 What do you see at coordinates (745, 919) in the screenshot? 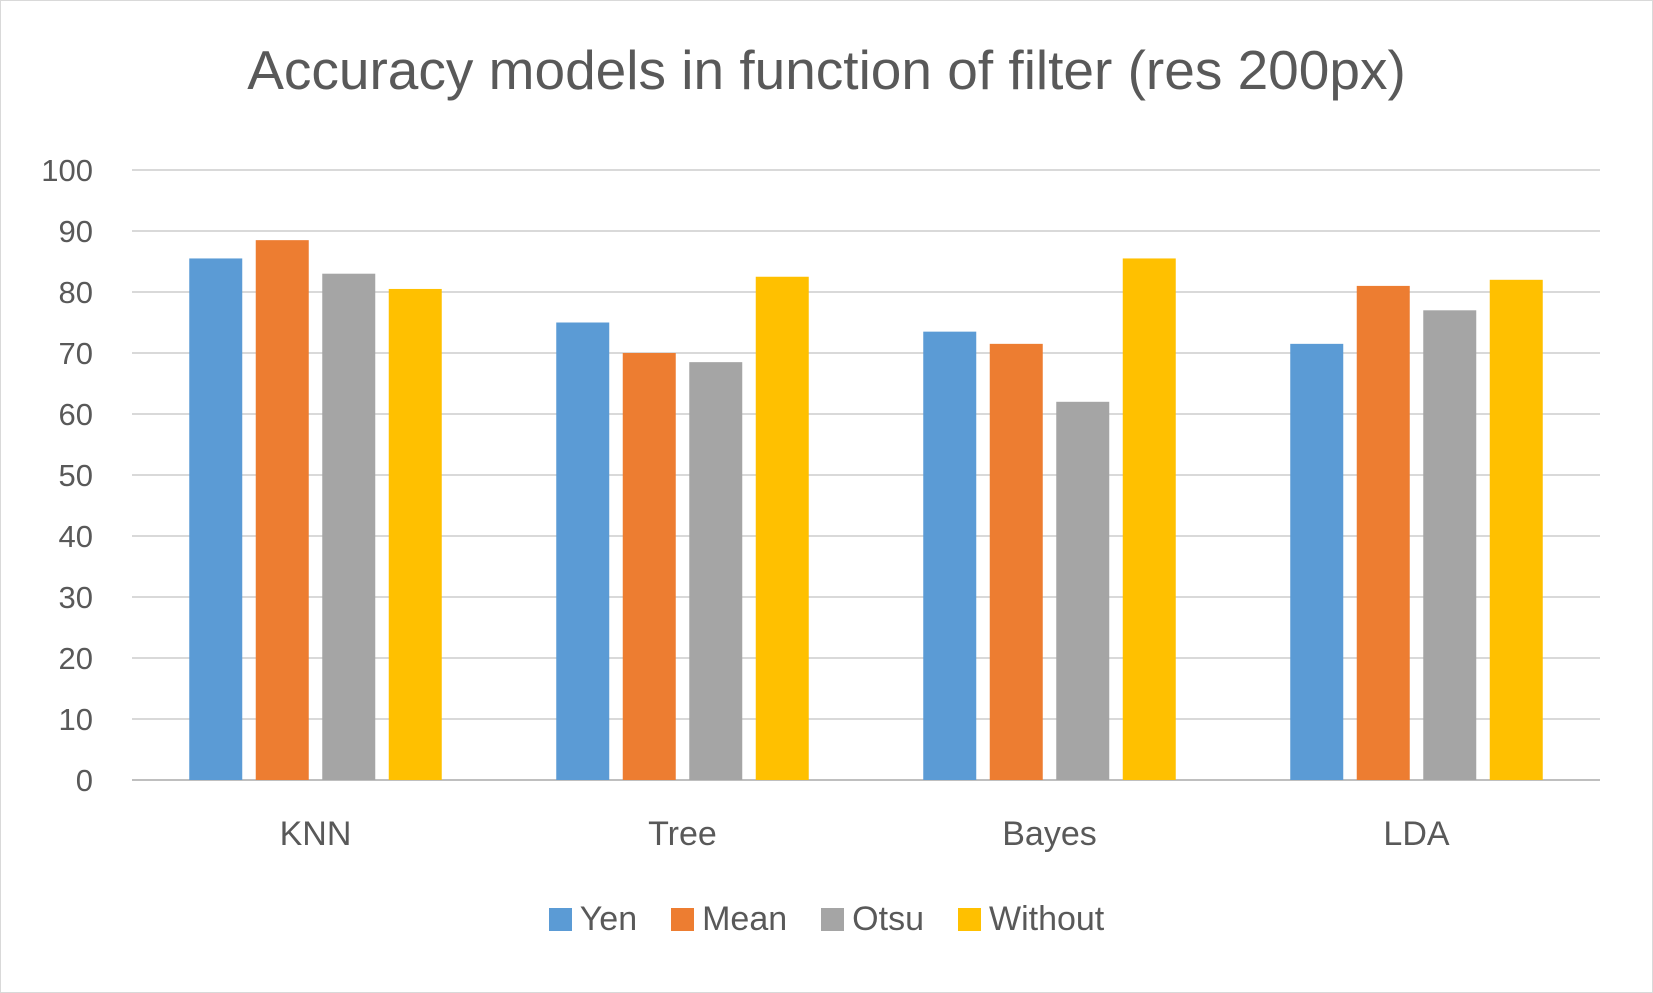
I see `legend-label-mean: Mean` at bounding box center [745, 919].